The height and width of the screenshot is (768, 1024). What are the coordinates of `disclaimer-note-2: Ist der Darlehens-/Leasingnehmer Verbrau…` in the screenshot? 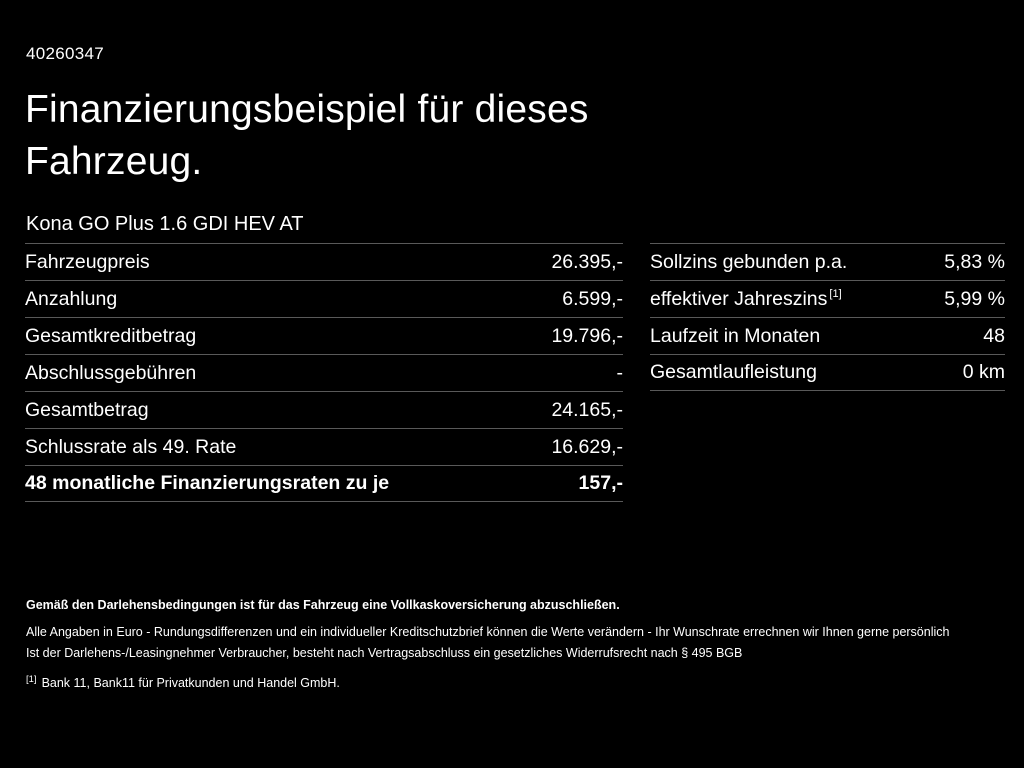 It's located at (384, 653).